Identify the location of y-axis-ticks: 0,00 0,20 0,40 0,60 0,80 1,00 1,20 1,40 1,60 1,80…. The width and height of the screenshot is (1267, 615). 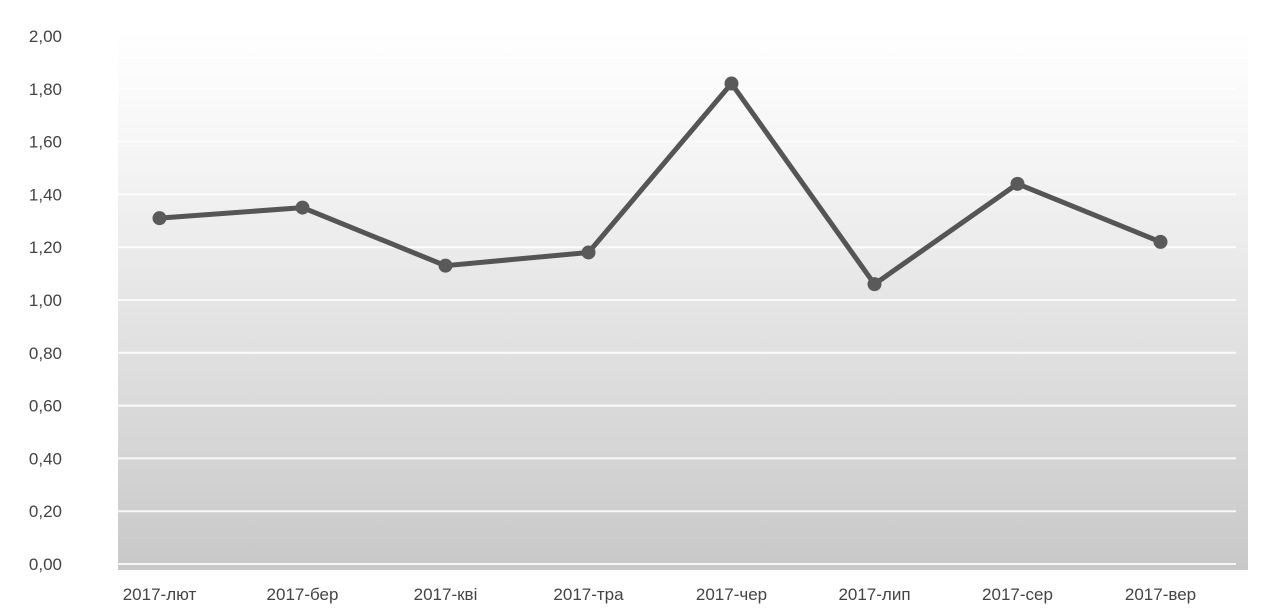
(45, 300).